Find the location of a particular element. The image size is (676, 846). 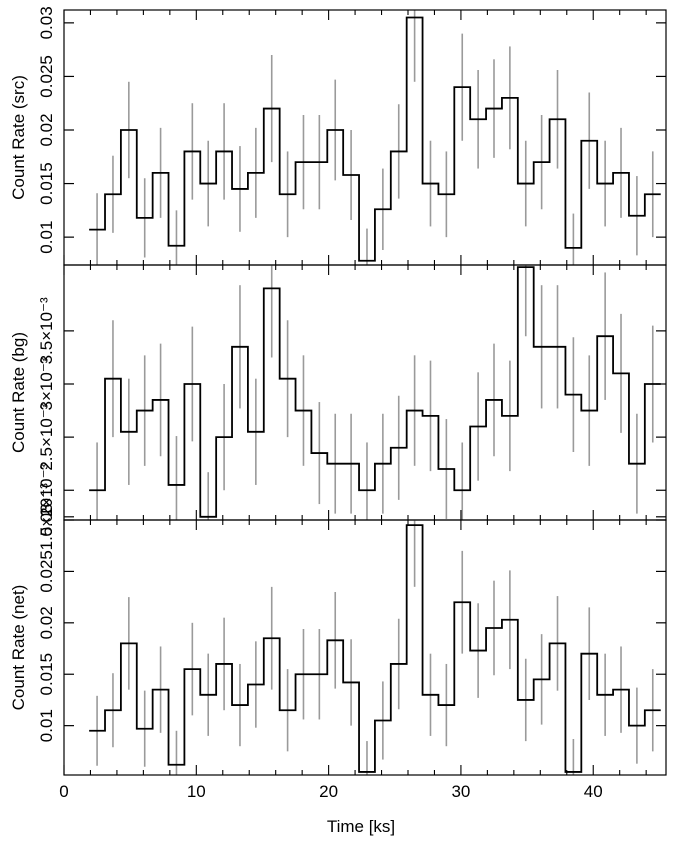

x-tick-label: 10 is located at coordinates (196, 791).